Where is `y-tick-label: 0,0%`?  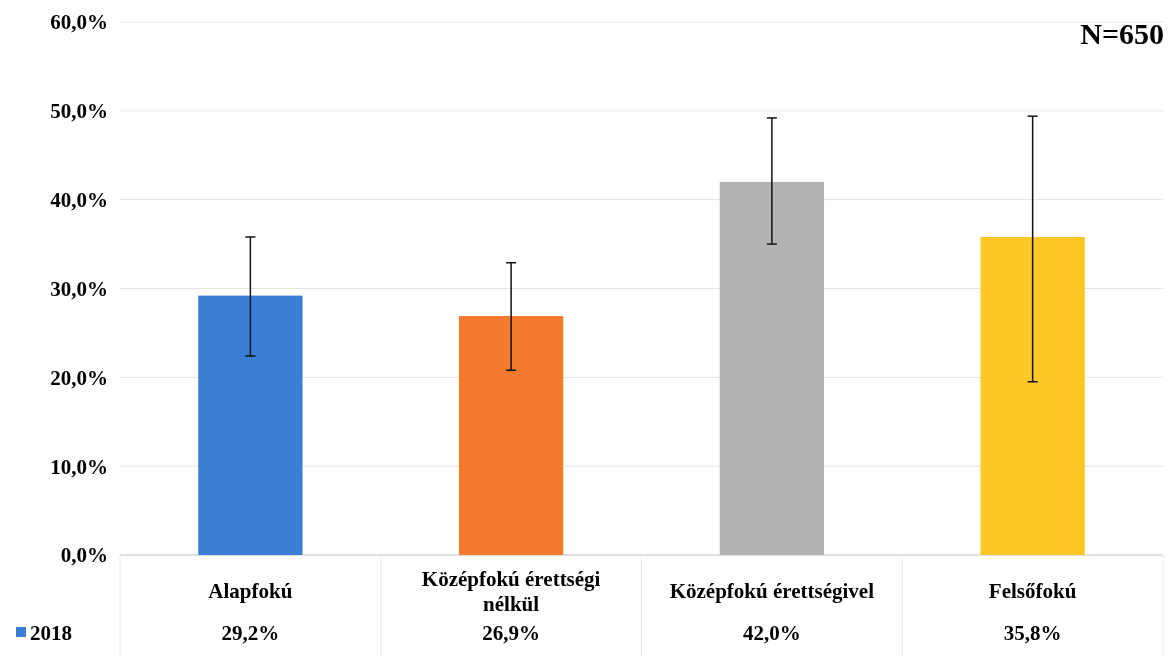 y-tick-label: 0,0% is located at coordinates (84, 555).